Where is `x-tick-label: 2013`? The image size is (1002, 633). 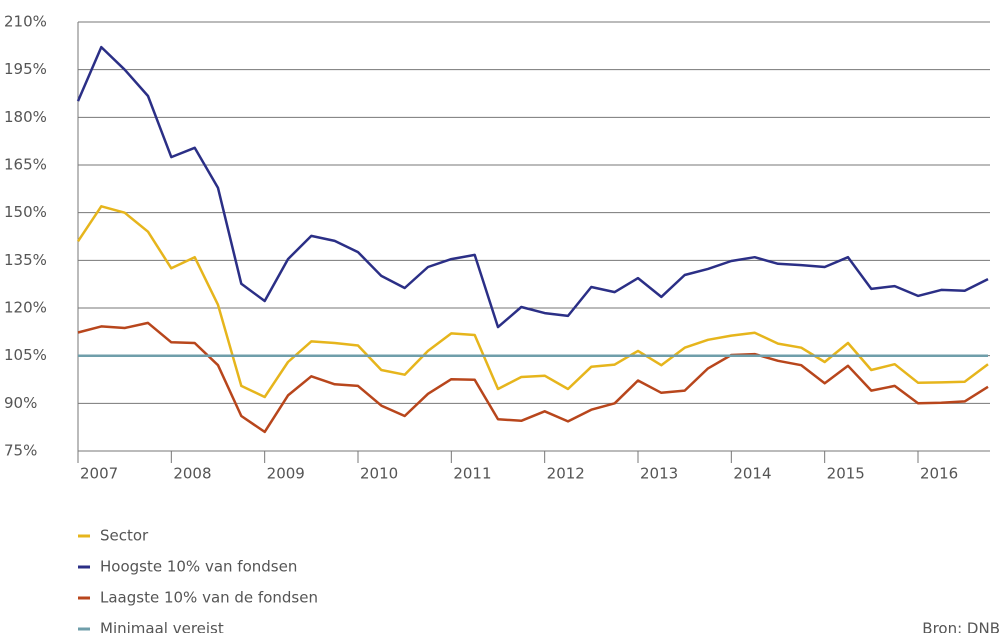 x-tick-label: 2013 is located at coordinates (659, 474).